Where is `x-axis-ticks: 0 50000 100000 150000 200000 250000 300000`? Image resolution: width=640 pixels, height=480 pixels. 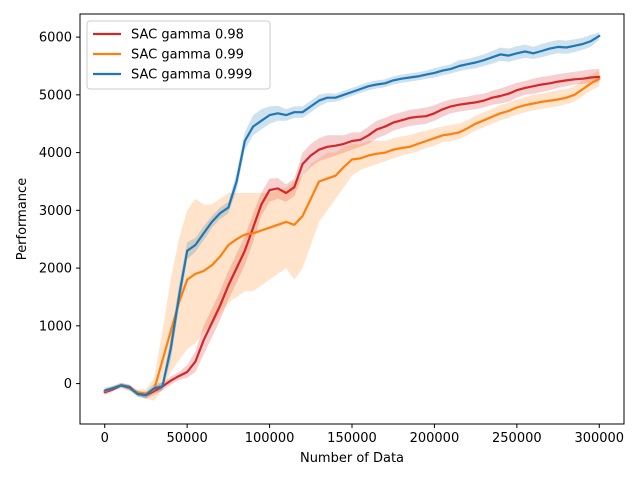
x-axis-ticks: 0 50000 100000 150000 200000 250000 300000 is located at coordinates (362, 435).